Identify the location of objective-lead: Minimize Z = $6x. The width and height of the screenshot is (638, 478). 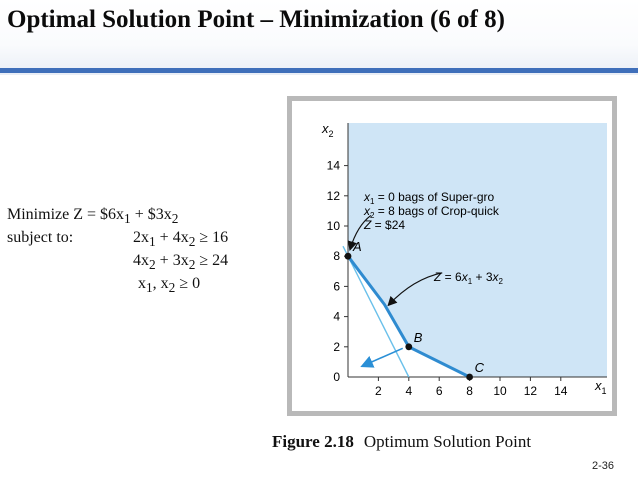
(66, 214).